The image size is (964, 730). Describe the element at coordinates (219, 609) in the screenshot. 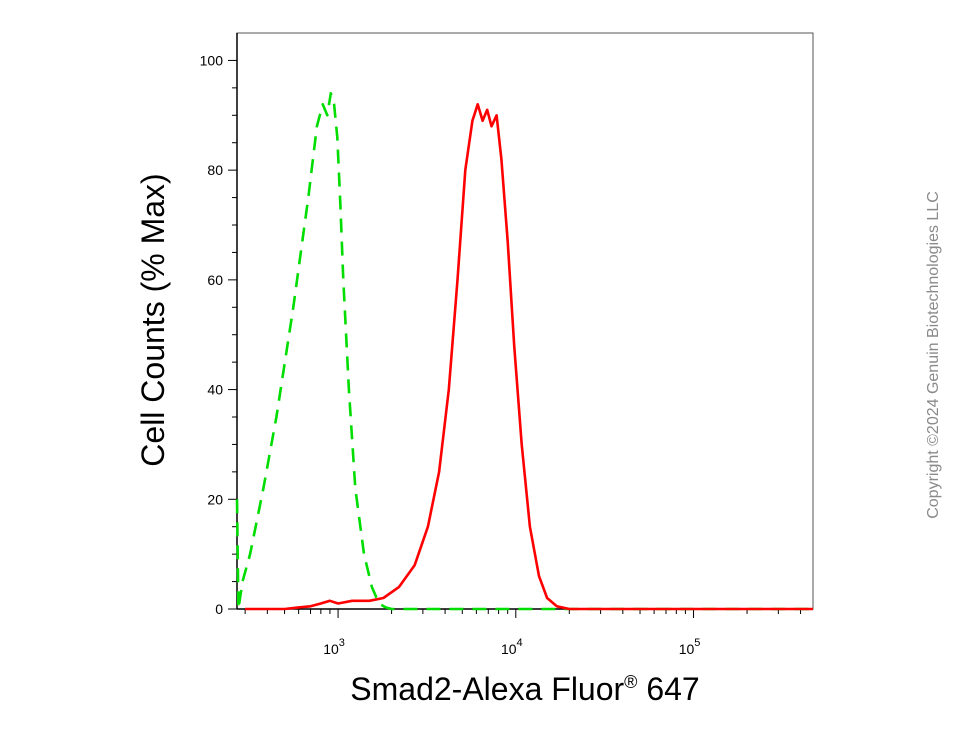

I see `y-tick-label: 0` at that location.